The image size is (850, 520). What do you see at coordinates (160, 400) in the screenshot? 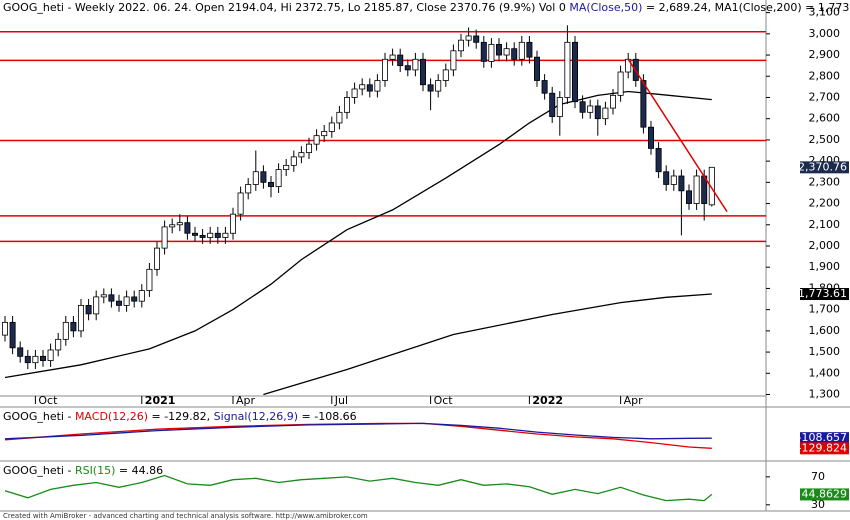
I see `x-tick-label: 2021` at bounding box center [160, 400].